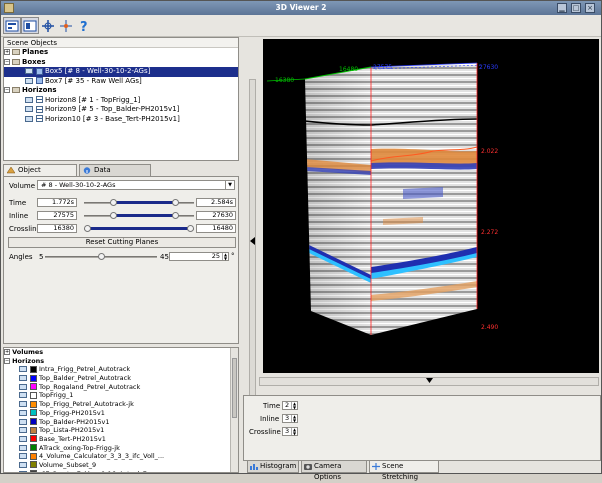 The height and width of the screenshot is (483, 602). Describe the element at coordinates (121, 404) in the screenshot. I see `list-item: Top_Frigg_Petrel_Autotrack-jk` at that location.